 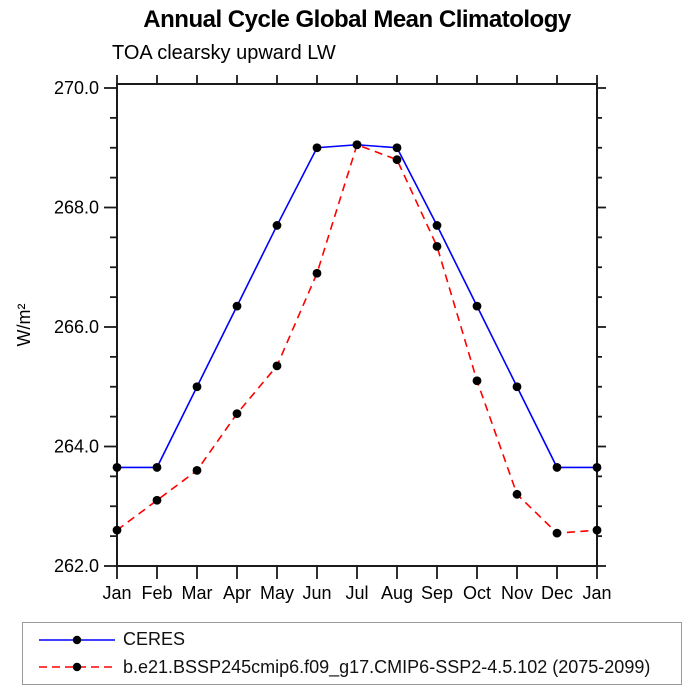 I want to click on chart-subtitle: TOA clearsky upward LW, so click(x=224, y=53).